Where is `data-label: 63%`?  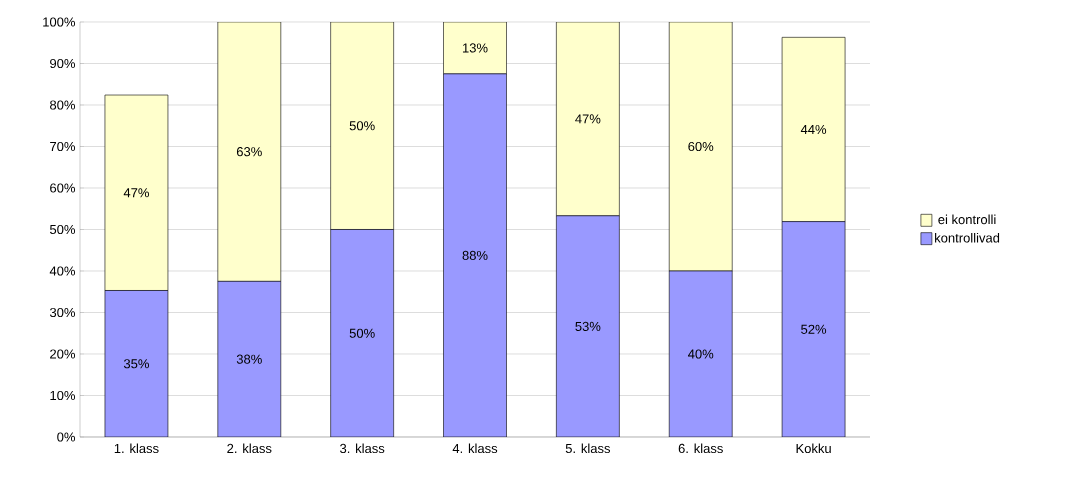 data-label: 63% is located at coordinates (249, 152).